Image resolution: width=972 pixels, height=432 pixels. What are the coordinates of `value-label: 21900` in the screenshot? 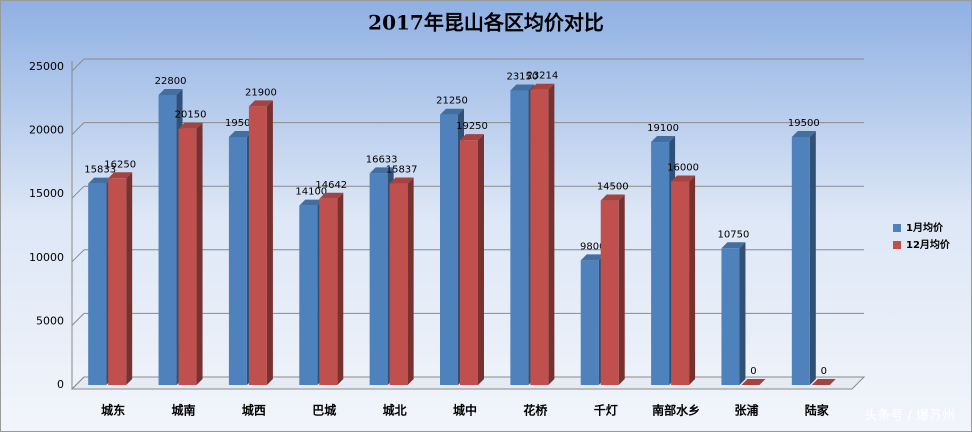 It's located at (261, 92).